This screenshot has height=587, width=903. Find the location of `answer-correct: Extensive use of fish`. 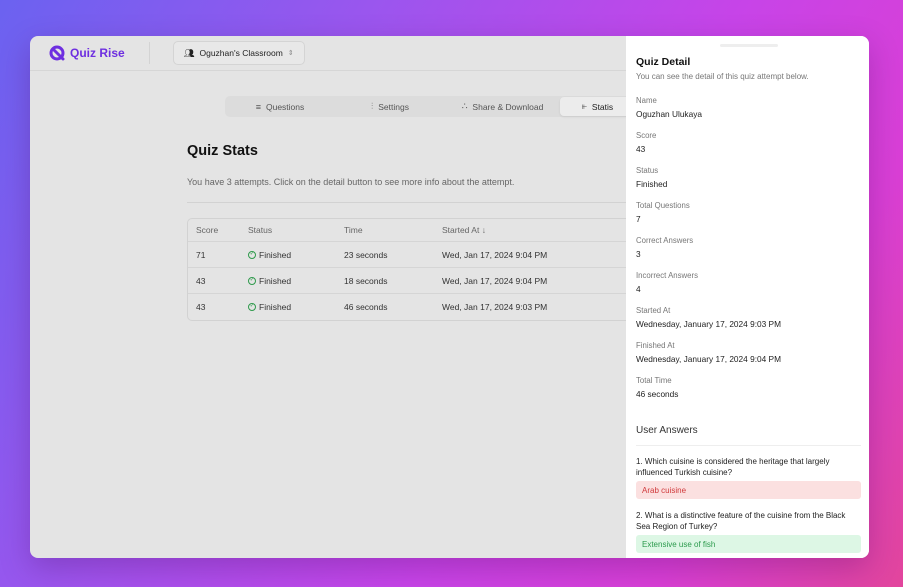

answer-correct: Extensive use of fish is located at coordinates (748, 544).